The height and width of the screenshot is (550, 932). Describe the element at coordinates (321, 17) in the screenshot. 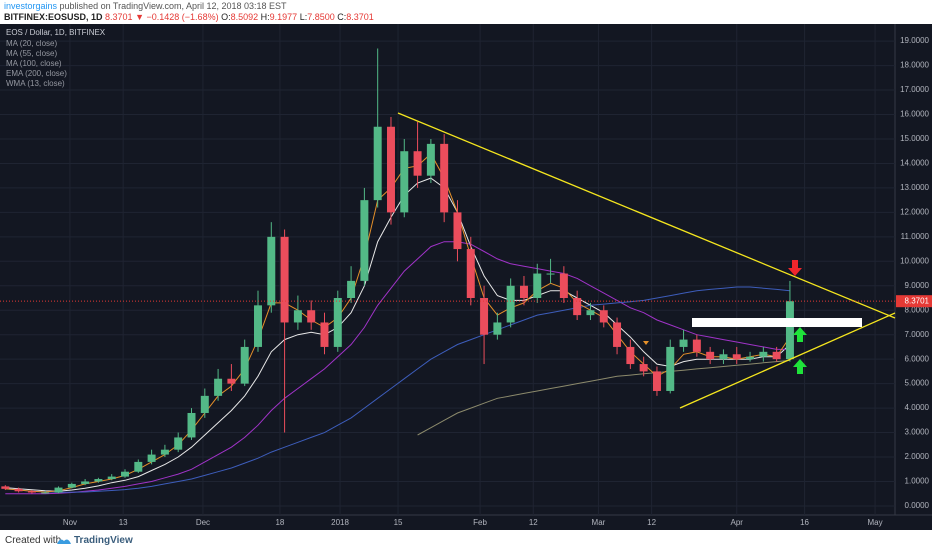

I see `ohlc-value: 7.8500` at that location.